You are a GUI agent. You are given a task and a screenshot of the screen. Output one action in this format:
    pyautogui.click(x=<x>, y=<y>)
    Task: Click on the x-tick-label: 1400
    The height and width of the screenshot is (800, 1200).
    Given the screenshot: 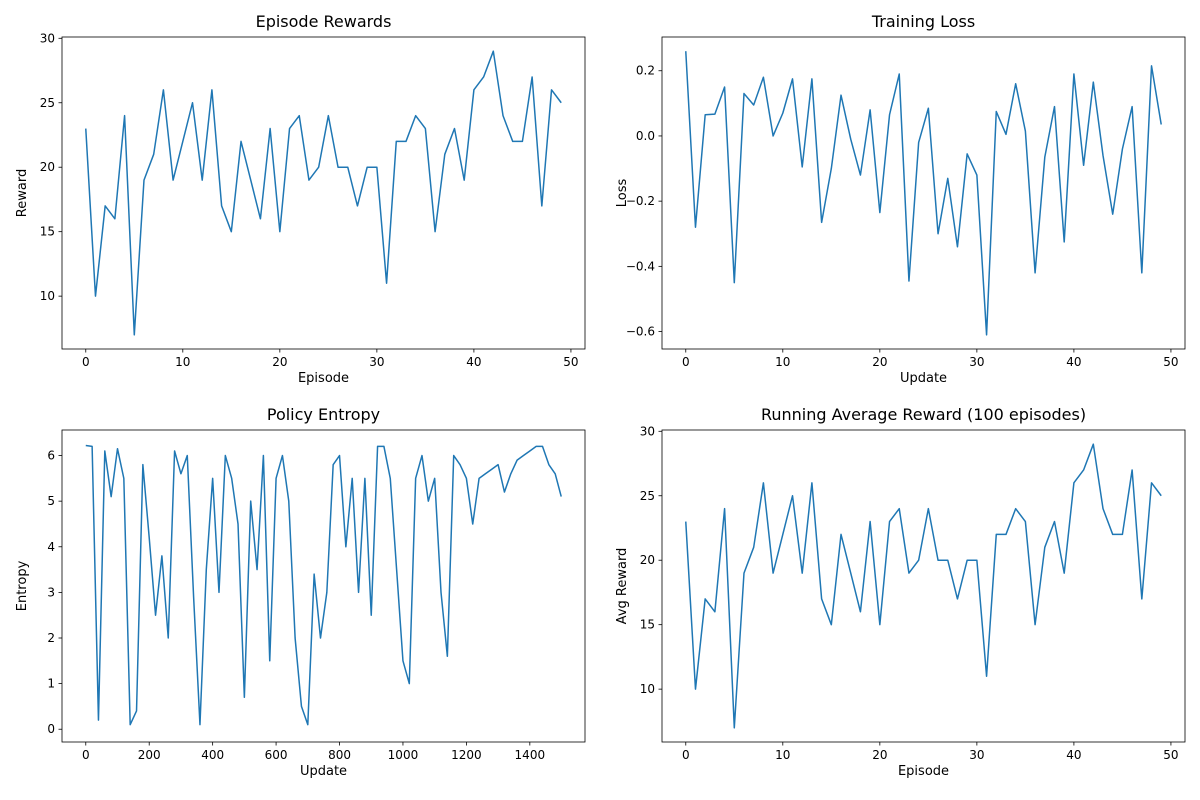 What is the action you would take?
    pyautogui.click(x=530, y=755)
    